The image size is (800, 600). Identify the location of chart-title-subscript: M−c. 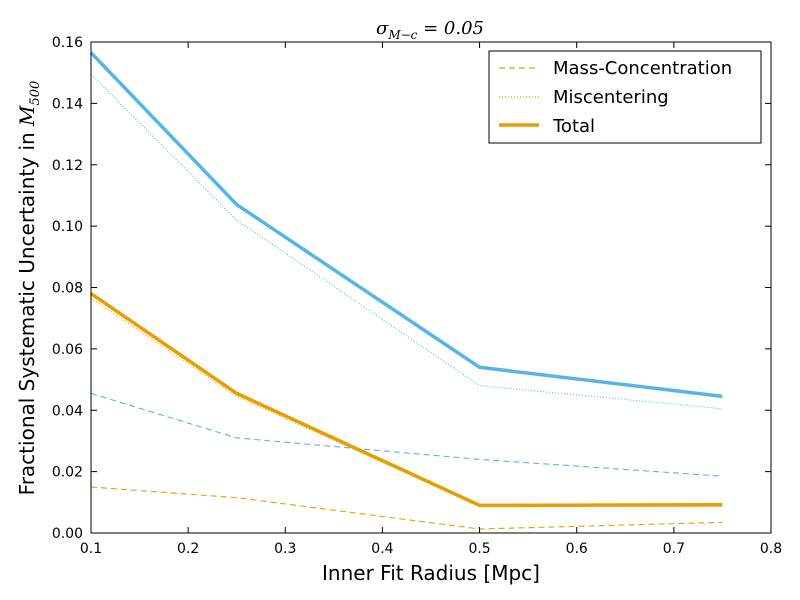
(402, 35).